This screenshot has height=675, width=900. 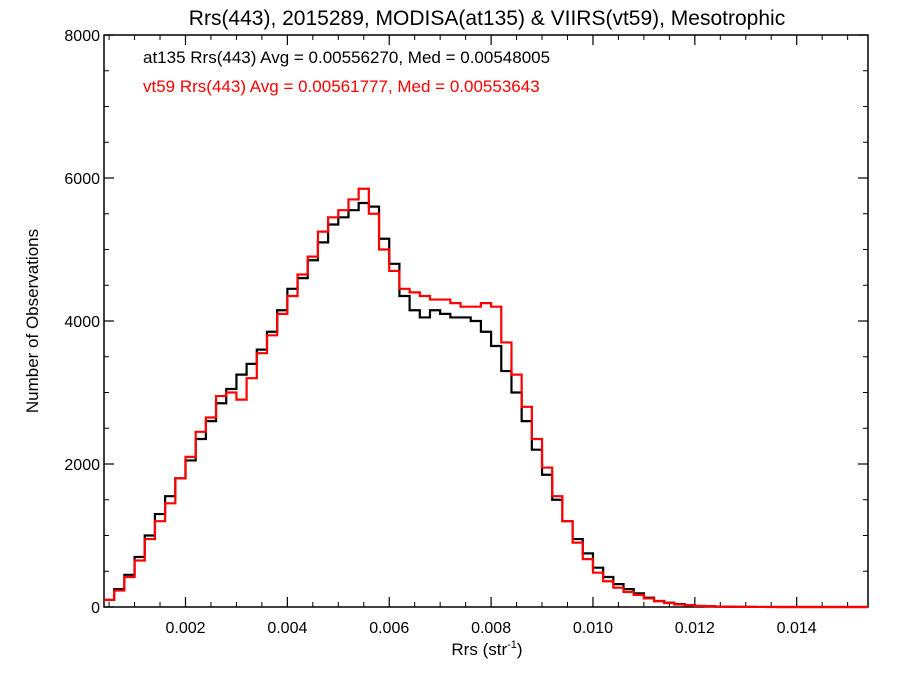 What do you see at coordinates (82, 36) in the screenshot?
I see `y-tick-label: 8000` at bounding box center [82, 36].